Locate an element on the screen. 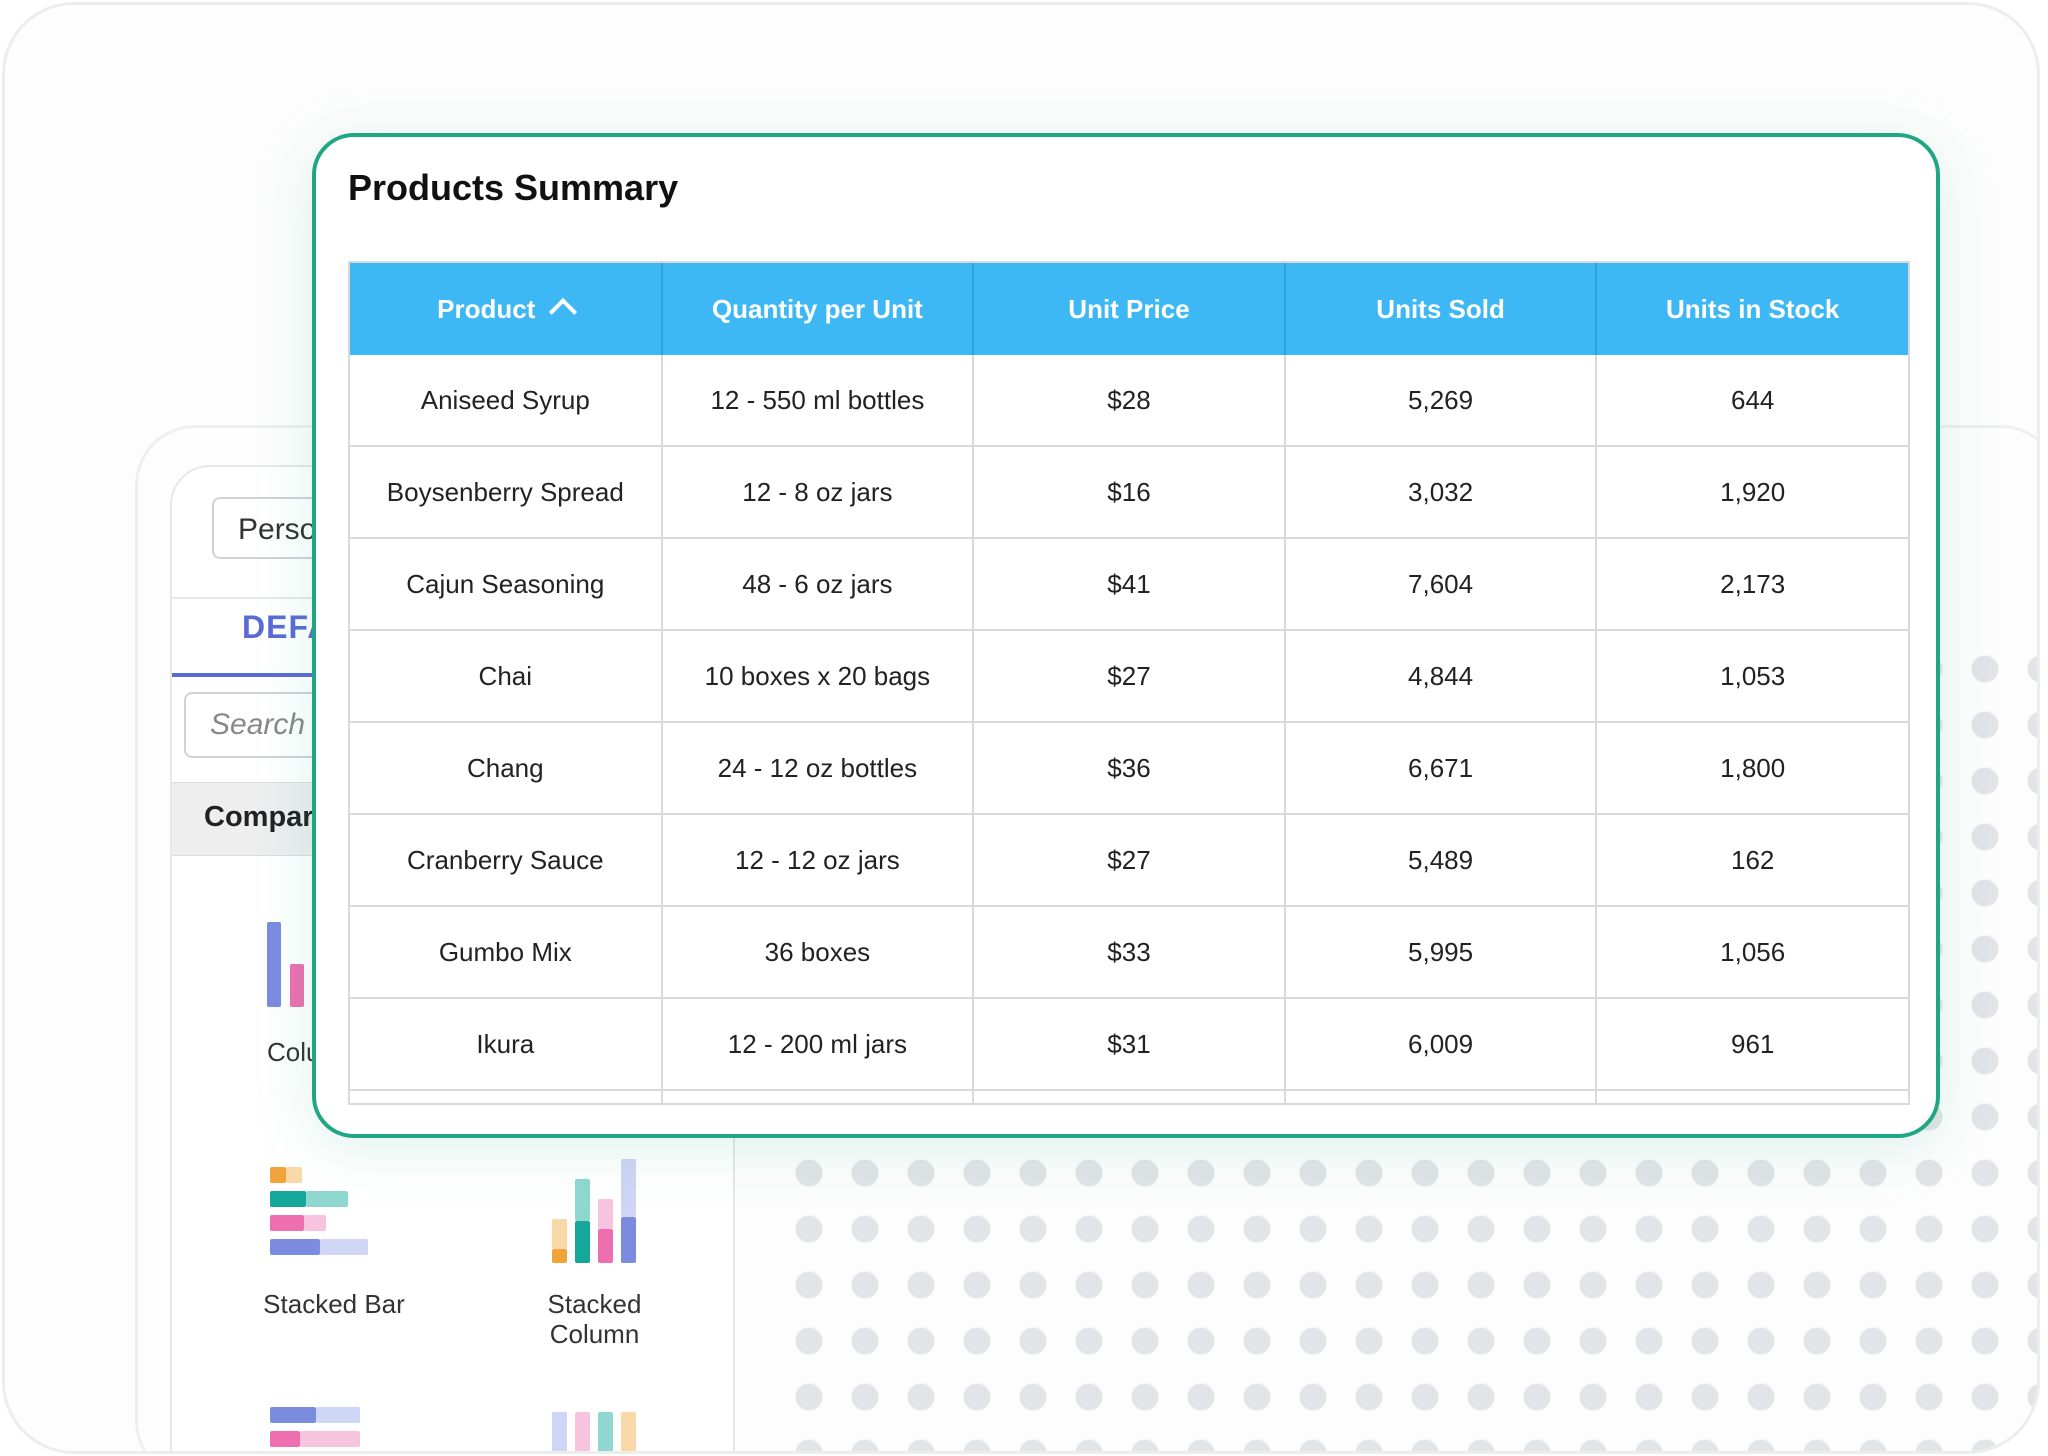  table-cell: Cajun Seasoning is located at coordinates (506, 584).